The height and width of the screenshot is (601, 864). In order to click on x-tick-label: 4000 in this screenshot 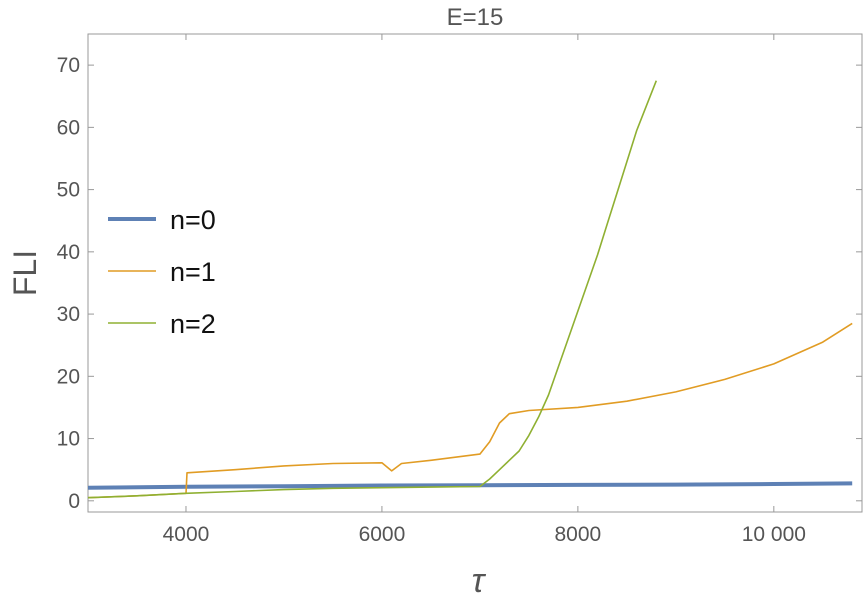, I will do `click(186, 534)`.